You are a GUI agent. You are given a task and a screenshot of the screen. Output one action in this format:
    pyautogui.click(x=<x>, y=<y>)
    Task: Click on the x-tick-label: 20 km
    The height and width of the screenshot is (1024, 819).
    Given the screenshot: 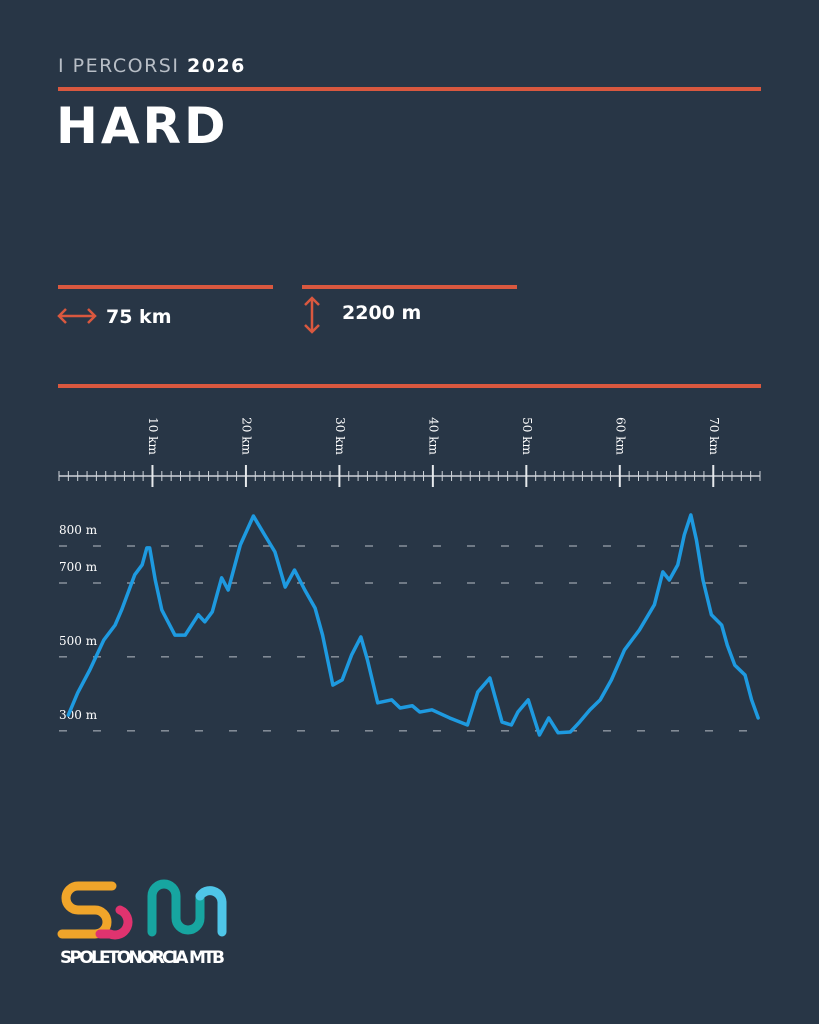 What is the action you would take?
    pyautogui.click(x=246, y=436)
    